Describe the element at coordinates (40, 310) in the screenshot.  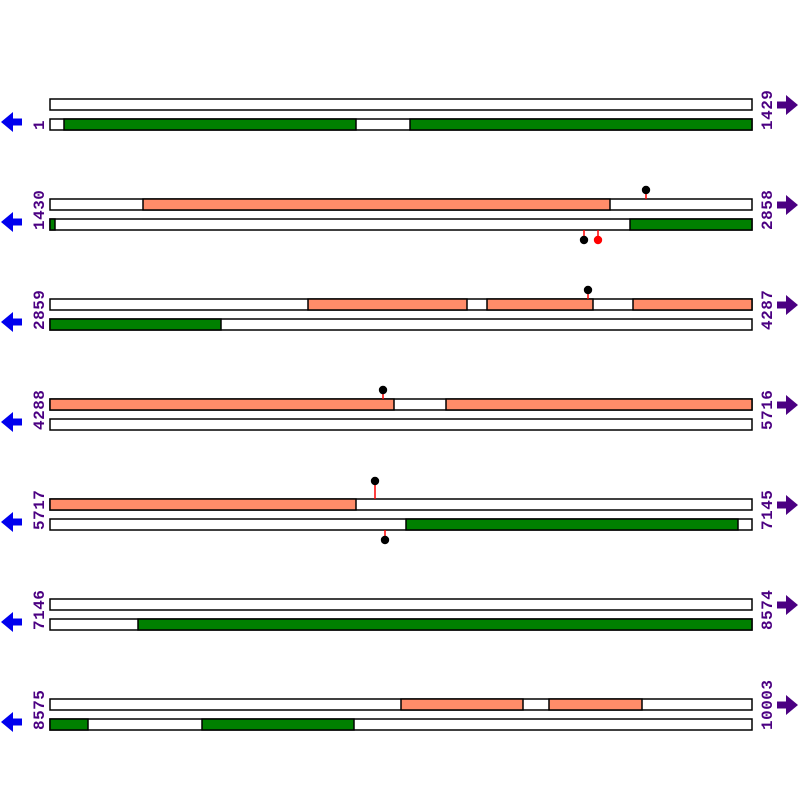
I see `row-start-coordinate-label: 2859` at that location.